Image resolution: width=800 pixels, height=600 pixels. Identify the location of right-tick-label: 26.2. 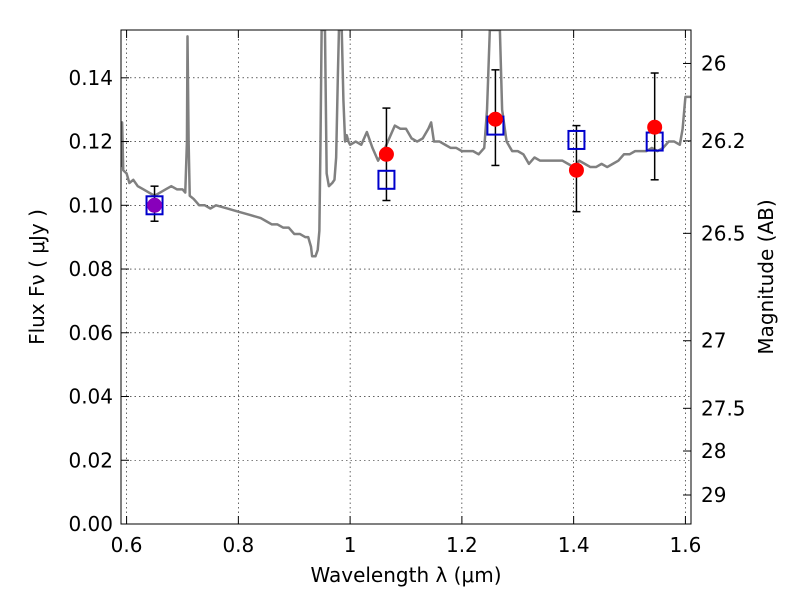
(723, 141).